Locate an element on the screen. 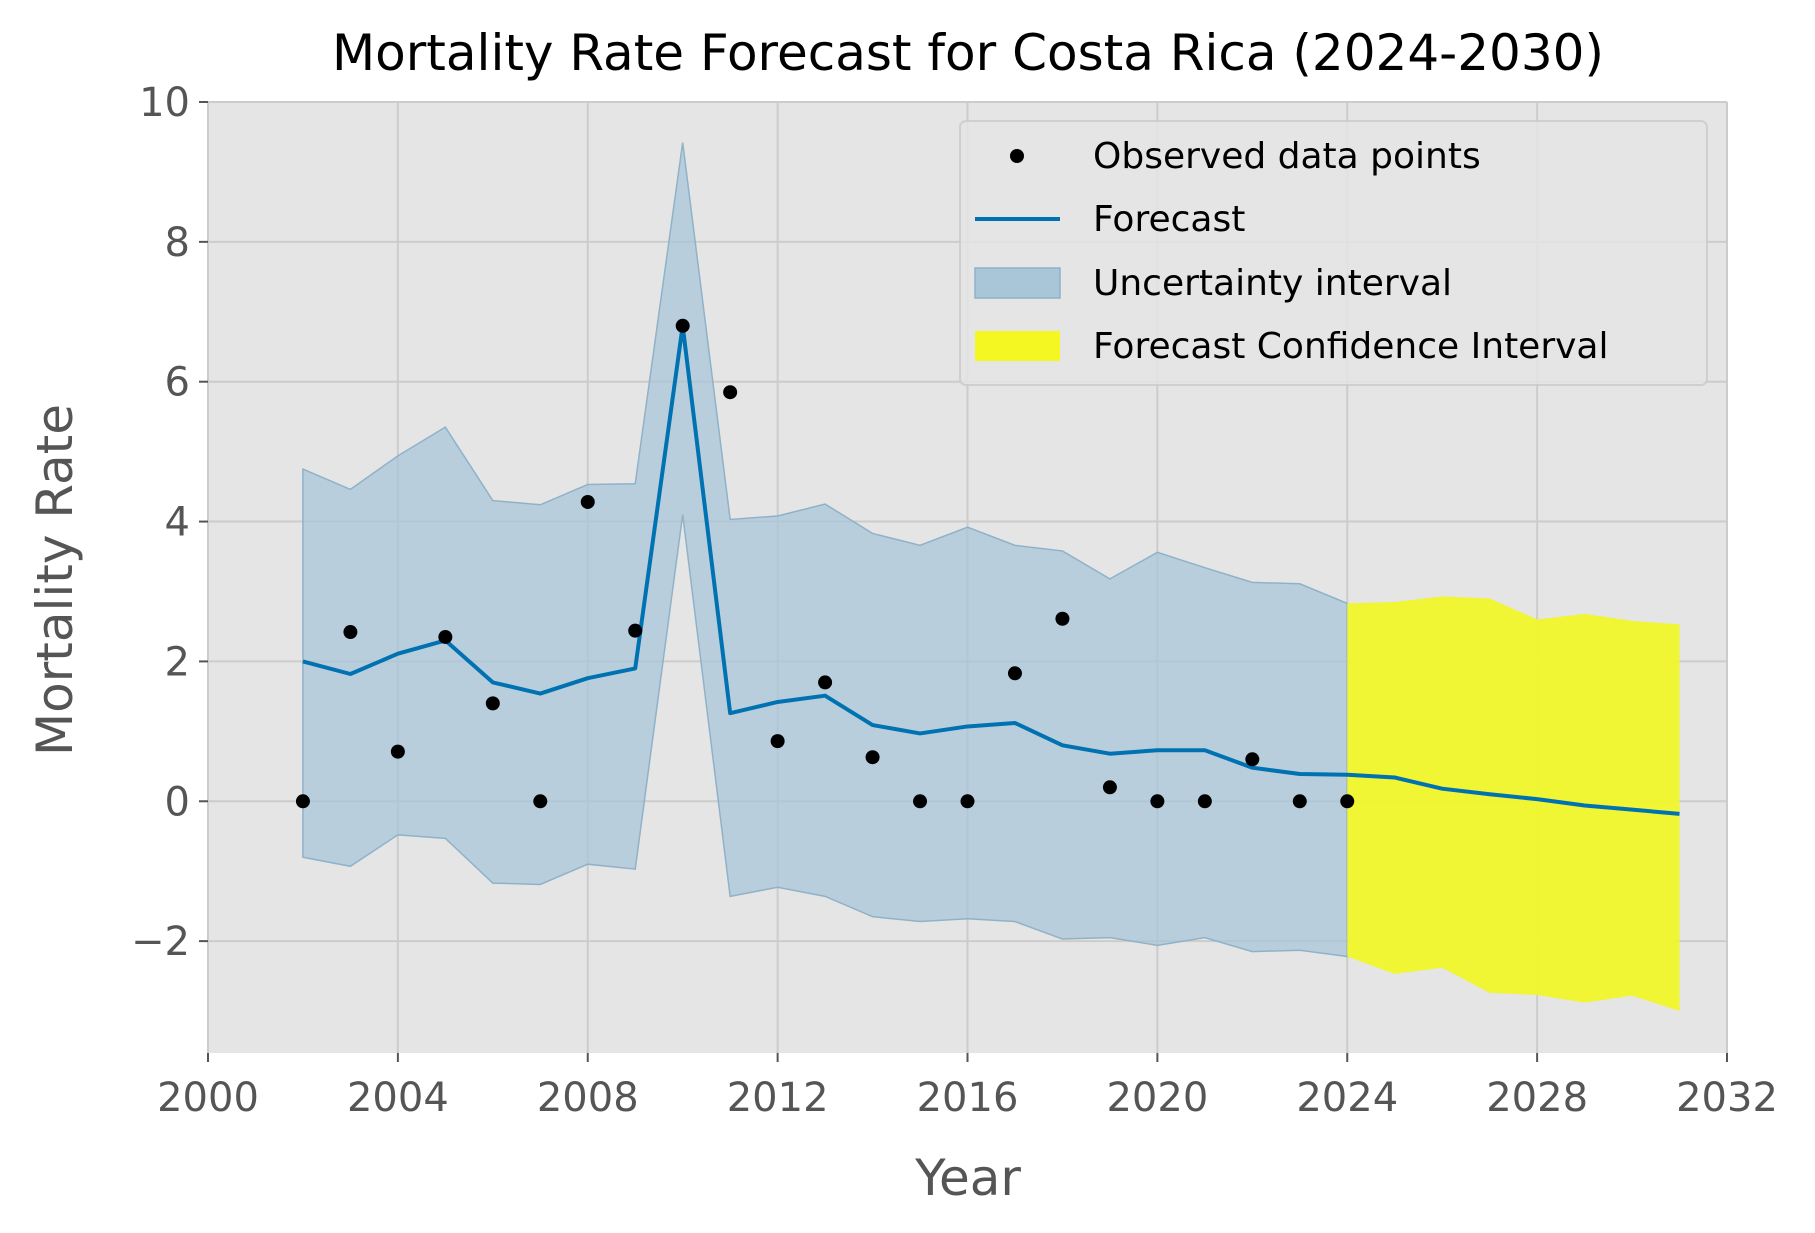  legend-observed-marker is located at coordinates (1017, 156).